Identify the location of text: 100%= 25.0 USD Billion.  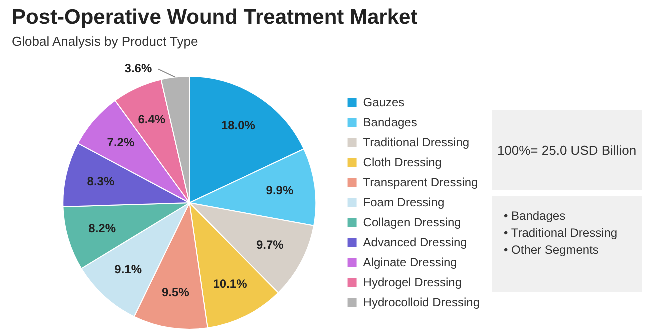
(567, 150).